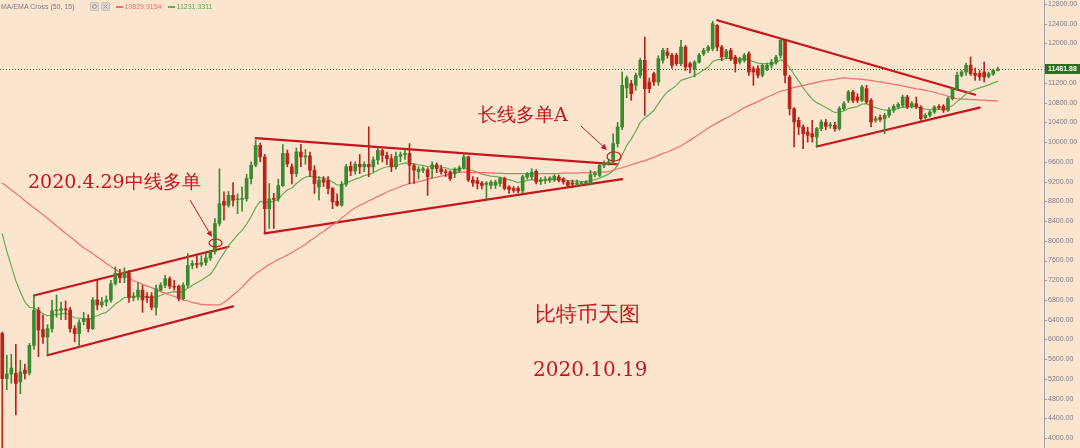  Describe the element at coordinates (590, 369) in the screenshot. I see `text: 2020.10.19` at that location.